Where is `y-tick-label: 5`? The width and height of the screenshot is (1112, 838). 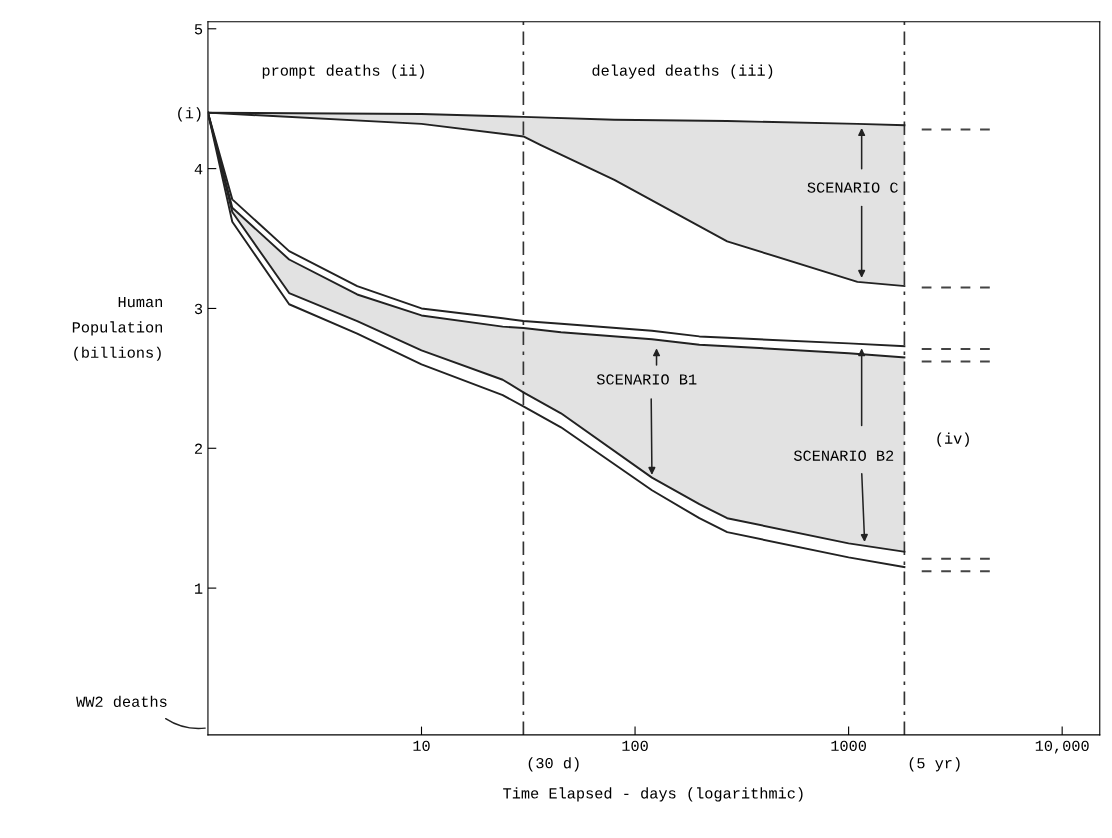
y-tick-label: 5 is located at coordinates (198, 29).